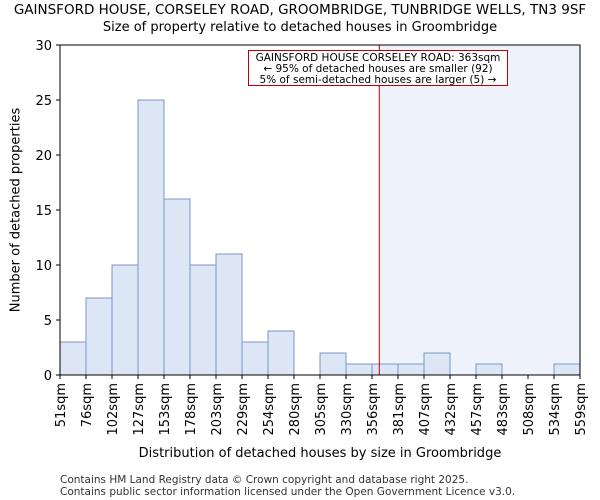 Image resolution: width=600 pixels, height=500 pixels. Describe the element at coordinates (48, 321) in the screenshot. I see `y-tick-label: 5` at that location.